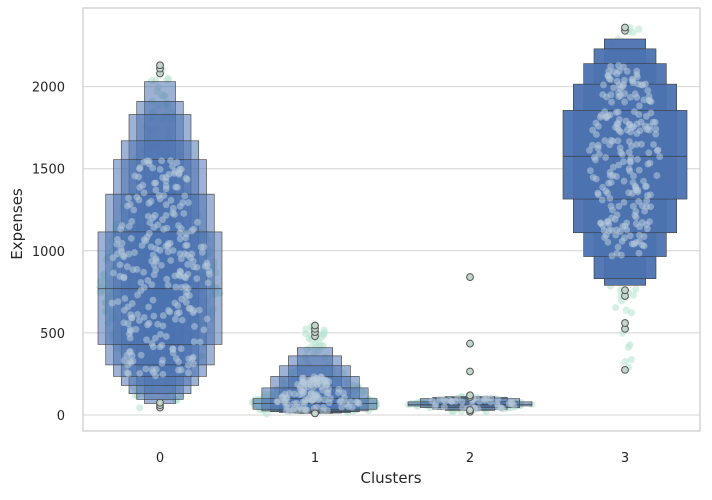  What do you see at coordinates (625, 369) in the screenshot?
I see `outlier-point` at bounding box center [625, 369].